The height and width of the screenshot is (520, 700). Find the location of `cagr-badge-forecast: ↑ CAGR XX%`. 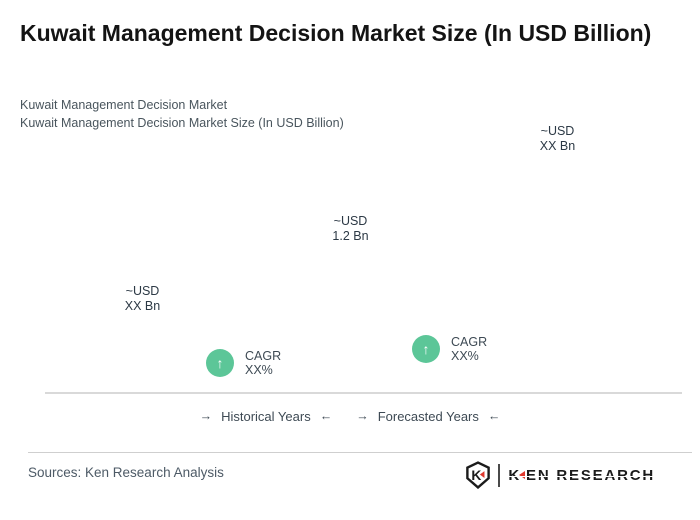

cagr-badge-forecast: ↑ CAGR XX% is located at coordinates (449, 349).